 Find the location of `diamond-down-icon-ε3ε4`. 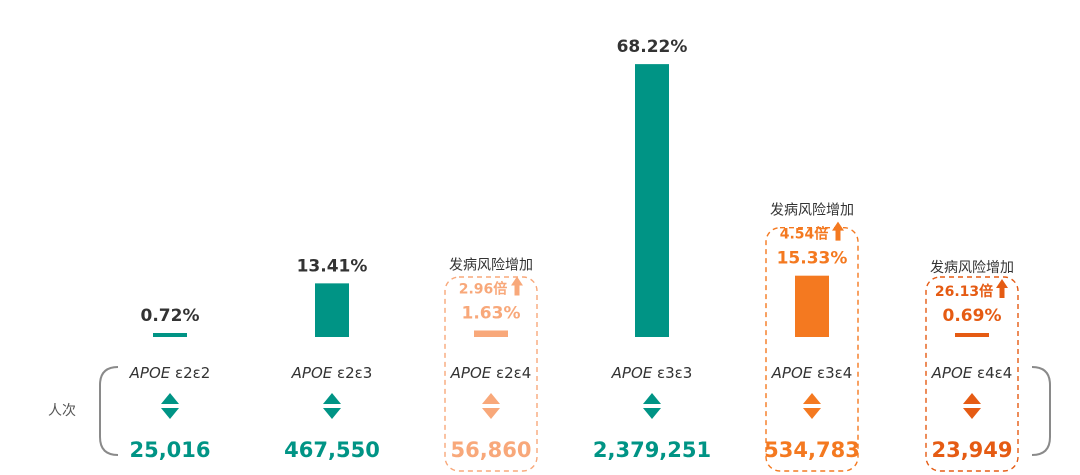

diamond-down-icon-ε3ε4 is located at coordinates (812, 413).